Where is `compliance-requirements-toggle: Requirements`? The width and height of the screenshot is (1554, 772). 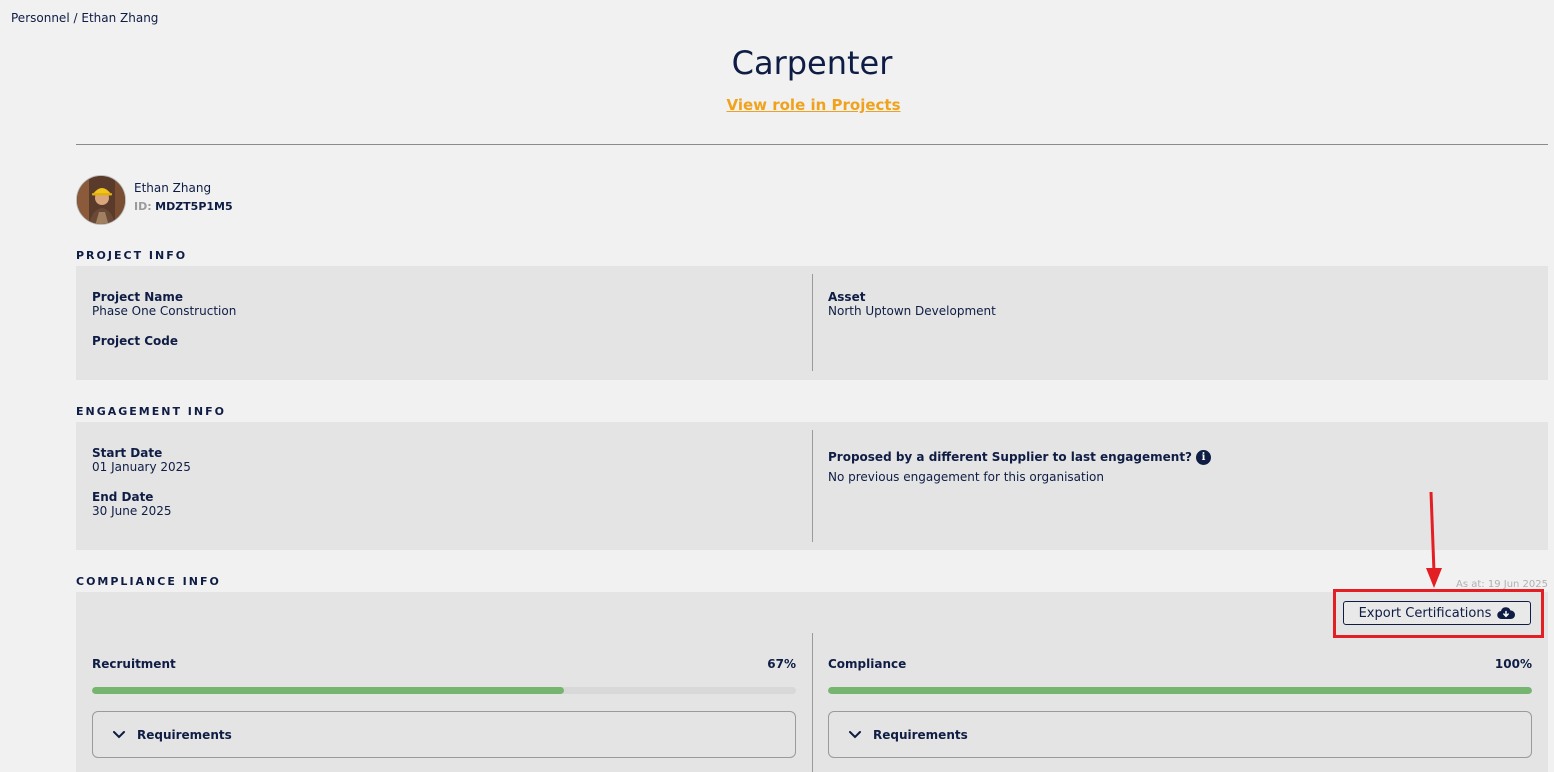
compliance-requirements-toggle: Requirements is located at coordinates (1180, 734).